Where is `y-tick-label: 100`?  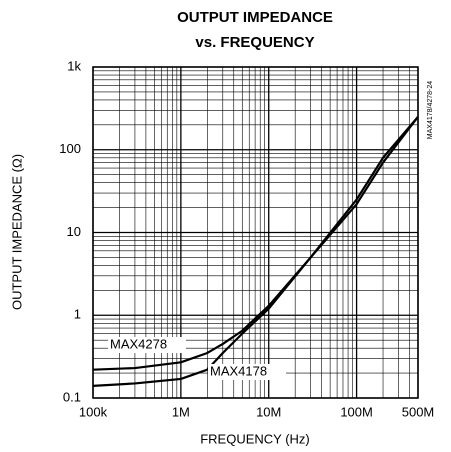 y-tick-label: 100 is located at coordinates (70, 148).